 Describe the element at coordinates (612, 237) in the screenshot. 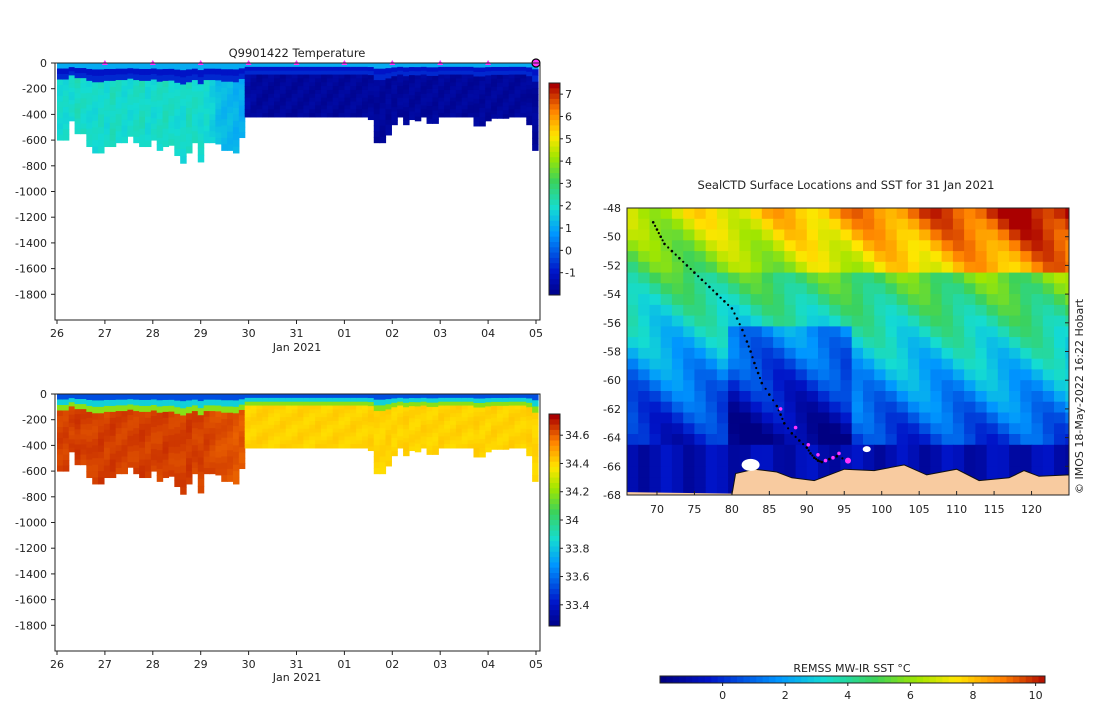

I see `y-tick-label: -50` at that location.